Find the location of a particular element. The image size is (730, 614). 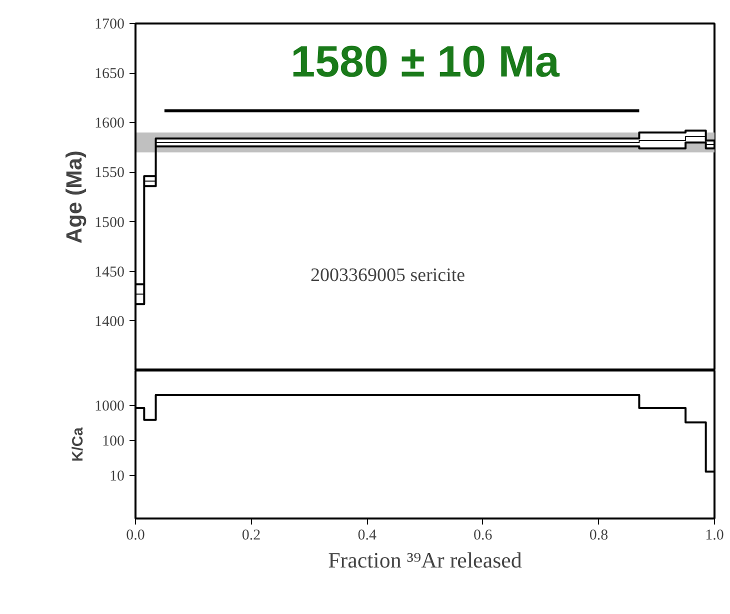

y-tick-label: 1500 is located at coordinates (109, 222).